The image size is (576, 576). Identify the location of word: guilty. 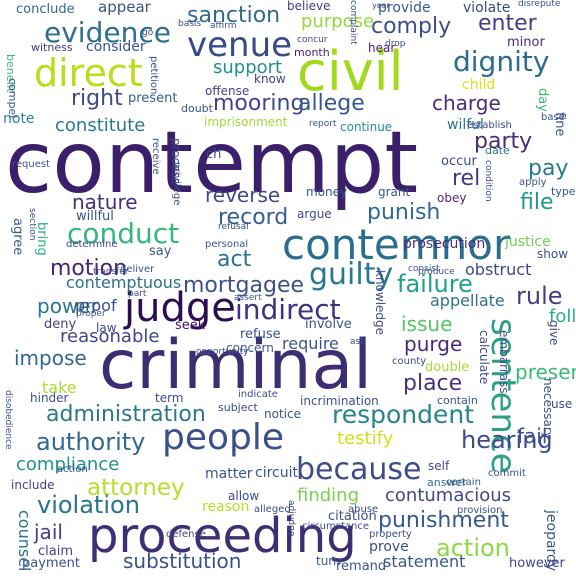
(351, 274).